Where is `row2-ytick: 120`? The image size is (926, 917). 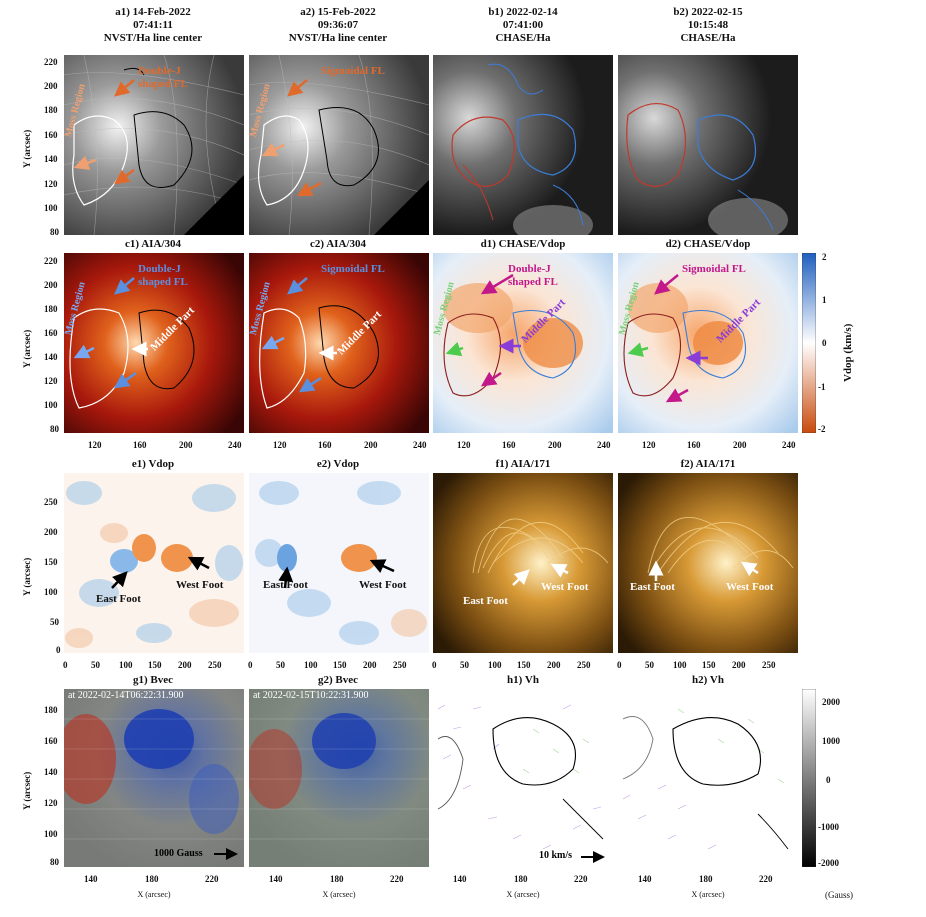 row2-ytick: 120 is located at coordinates (51, 381).